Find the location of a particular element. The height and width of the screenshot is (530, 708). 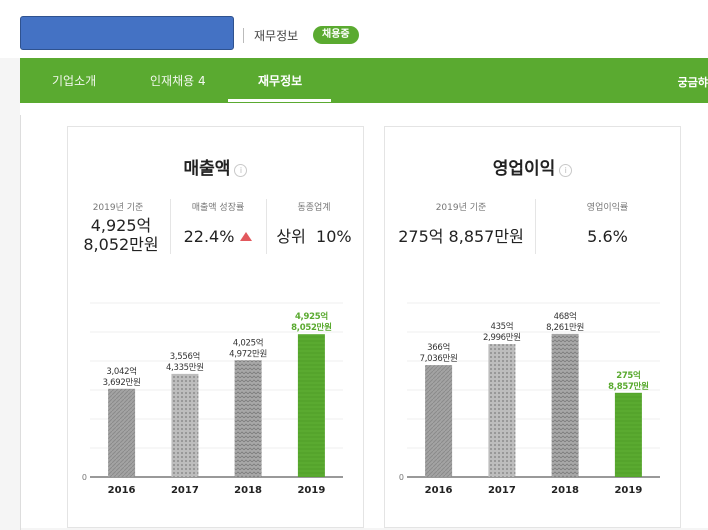

nav-tab-company-intro: 기업소개 is located at coordinates (74, 81).